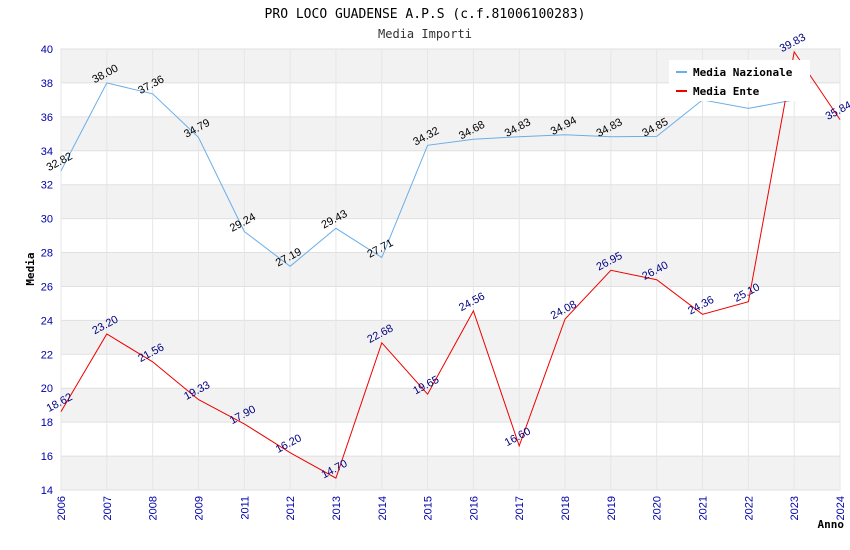 The width and height of the screenshot is (850, 550). I want to click on legend-label-nazionale: Media Nazionale, so click(743, 72).